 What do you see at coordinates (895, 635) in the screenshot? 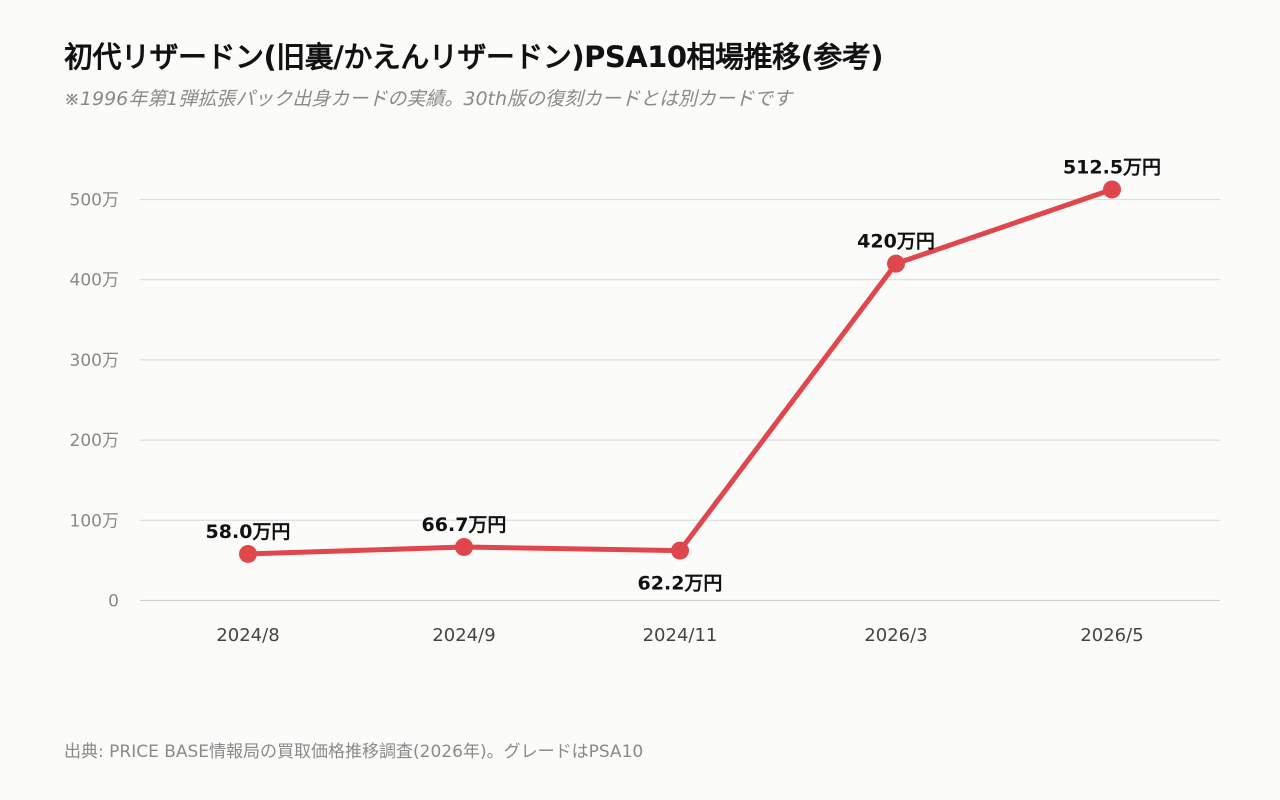
I see `x-tick-label: 2026/3` at bounding box center [895, 635].